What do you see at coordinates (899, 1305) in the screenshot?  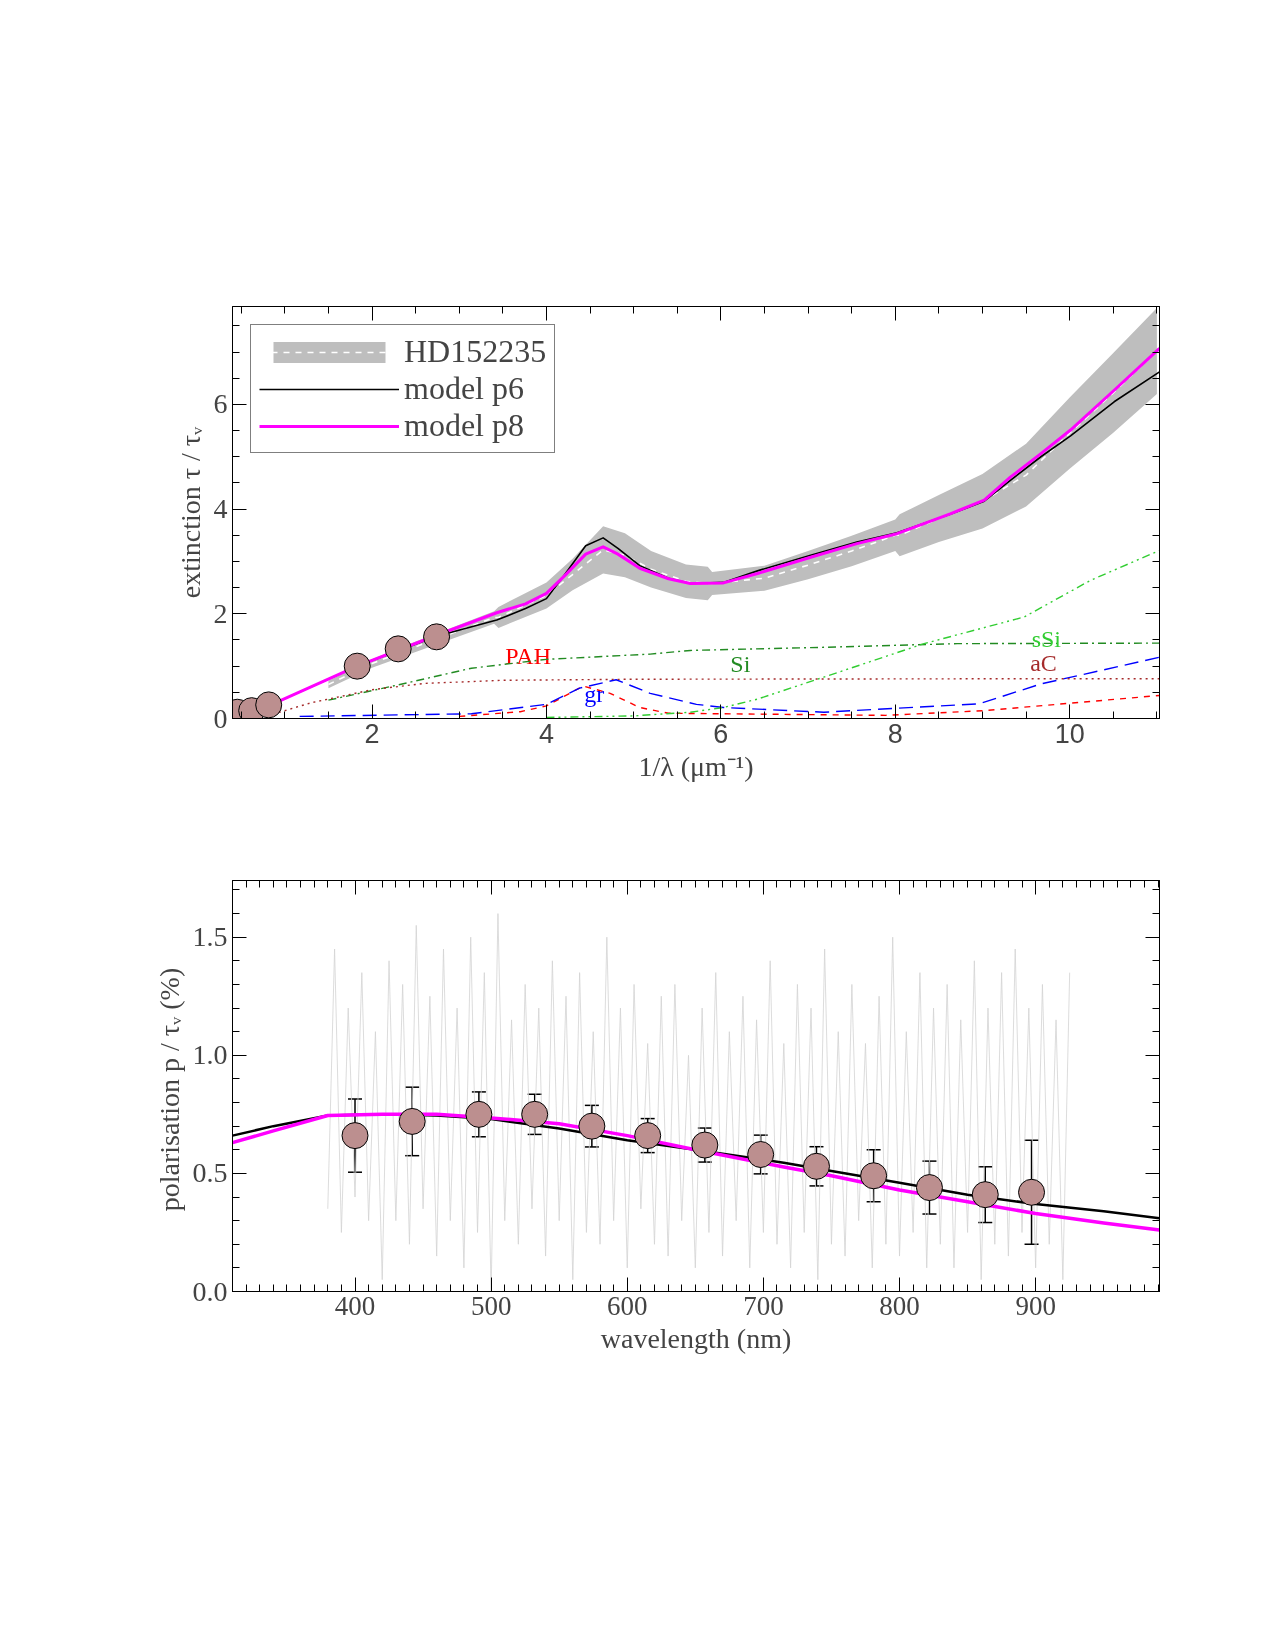 I see `x-tick-label: 800` at bounding box center [899, 1305].